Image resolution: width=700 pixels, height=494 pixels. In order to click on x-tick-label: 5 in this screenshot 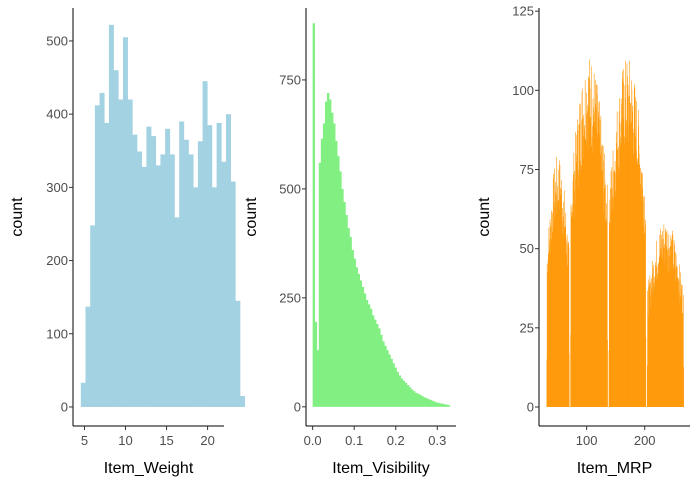, I will do `click(84, 440)`.